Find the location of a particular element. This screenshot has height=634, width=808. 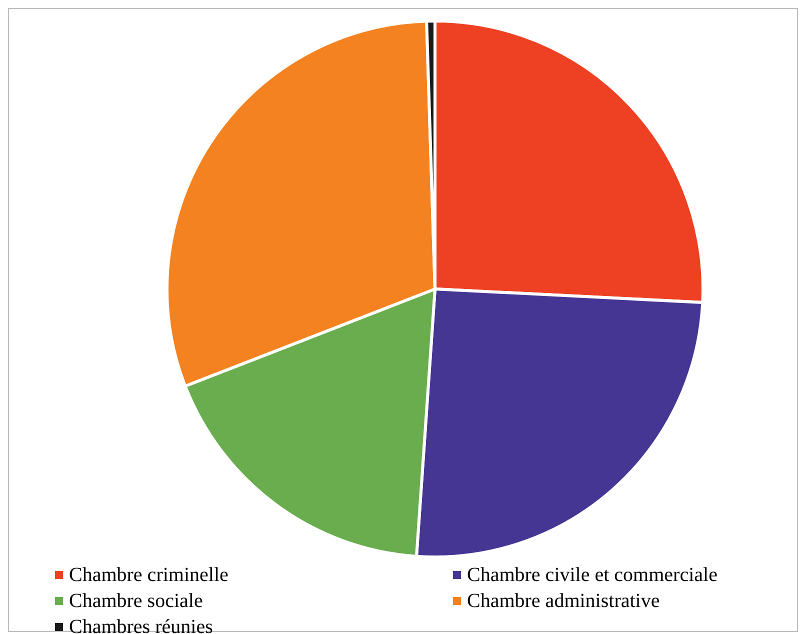

legend-label: Chambre civile et commerciale is located at coordinates (592, 575).